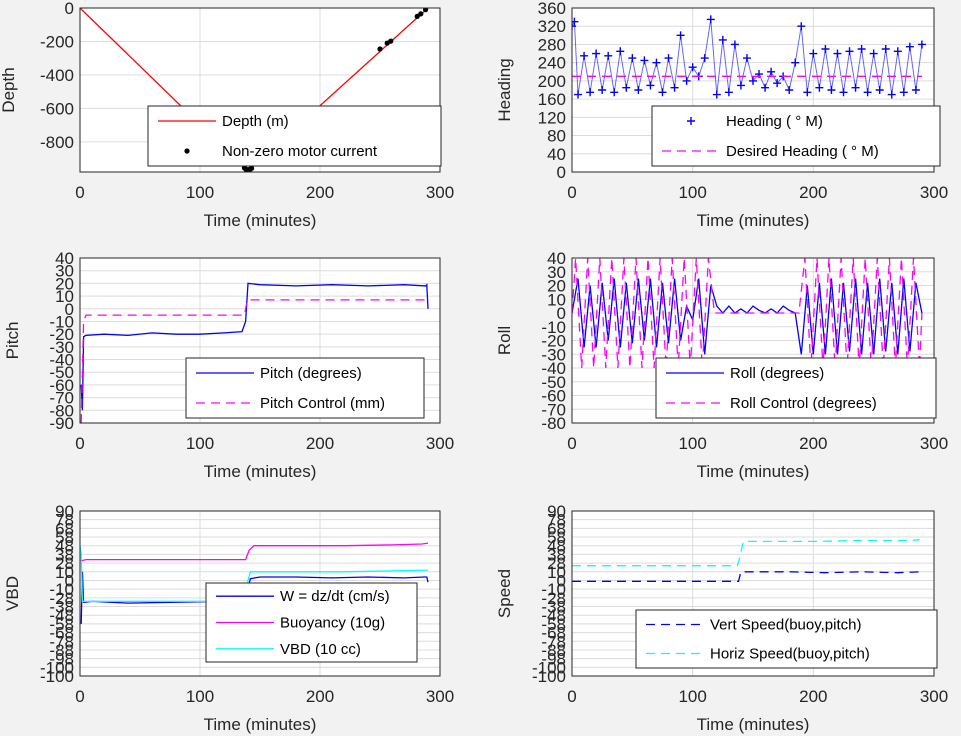 Image resolution: width=961 pixels, height=736 pixels. I want to click on y-tick-label: -78, so click(553, 641).